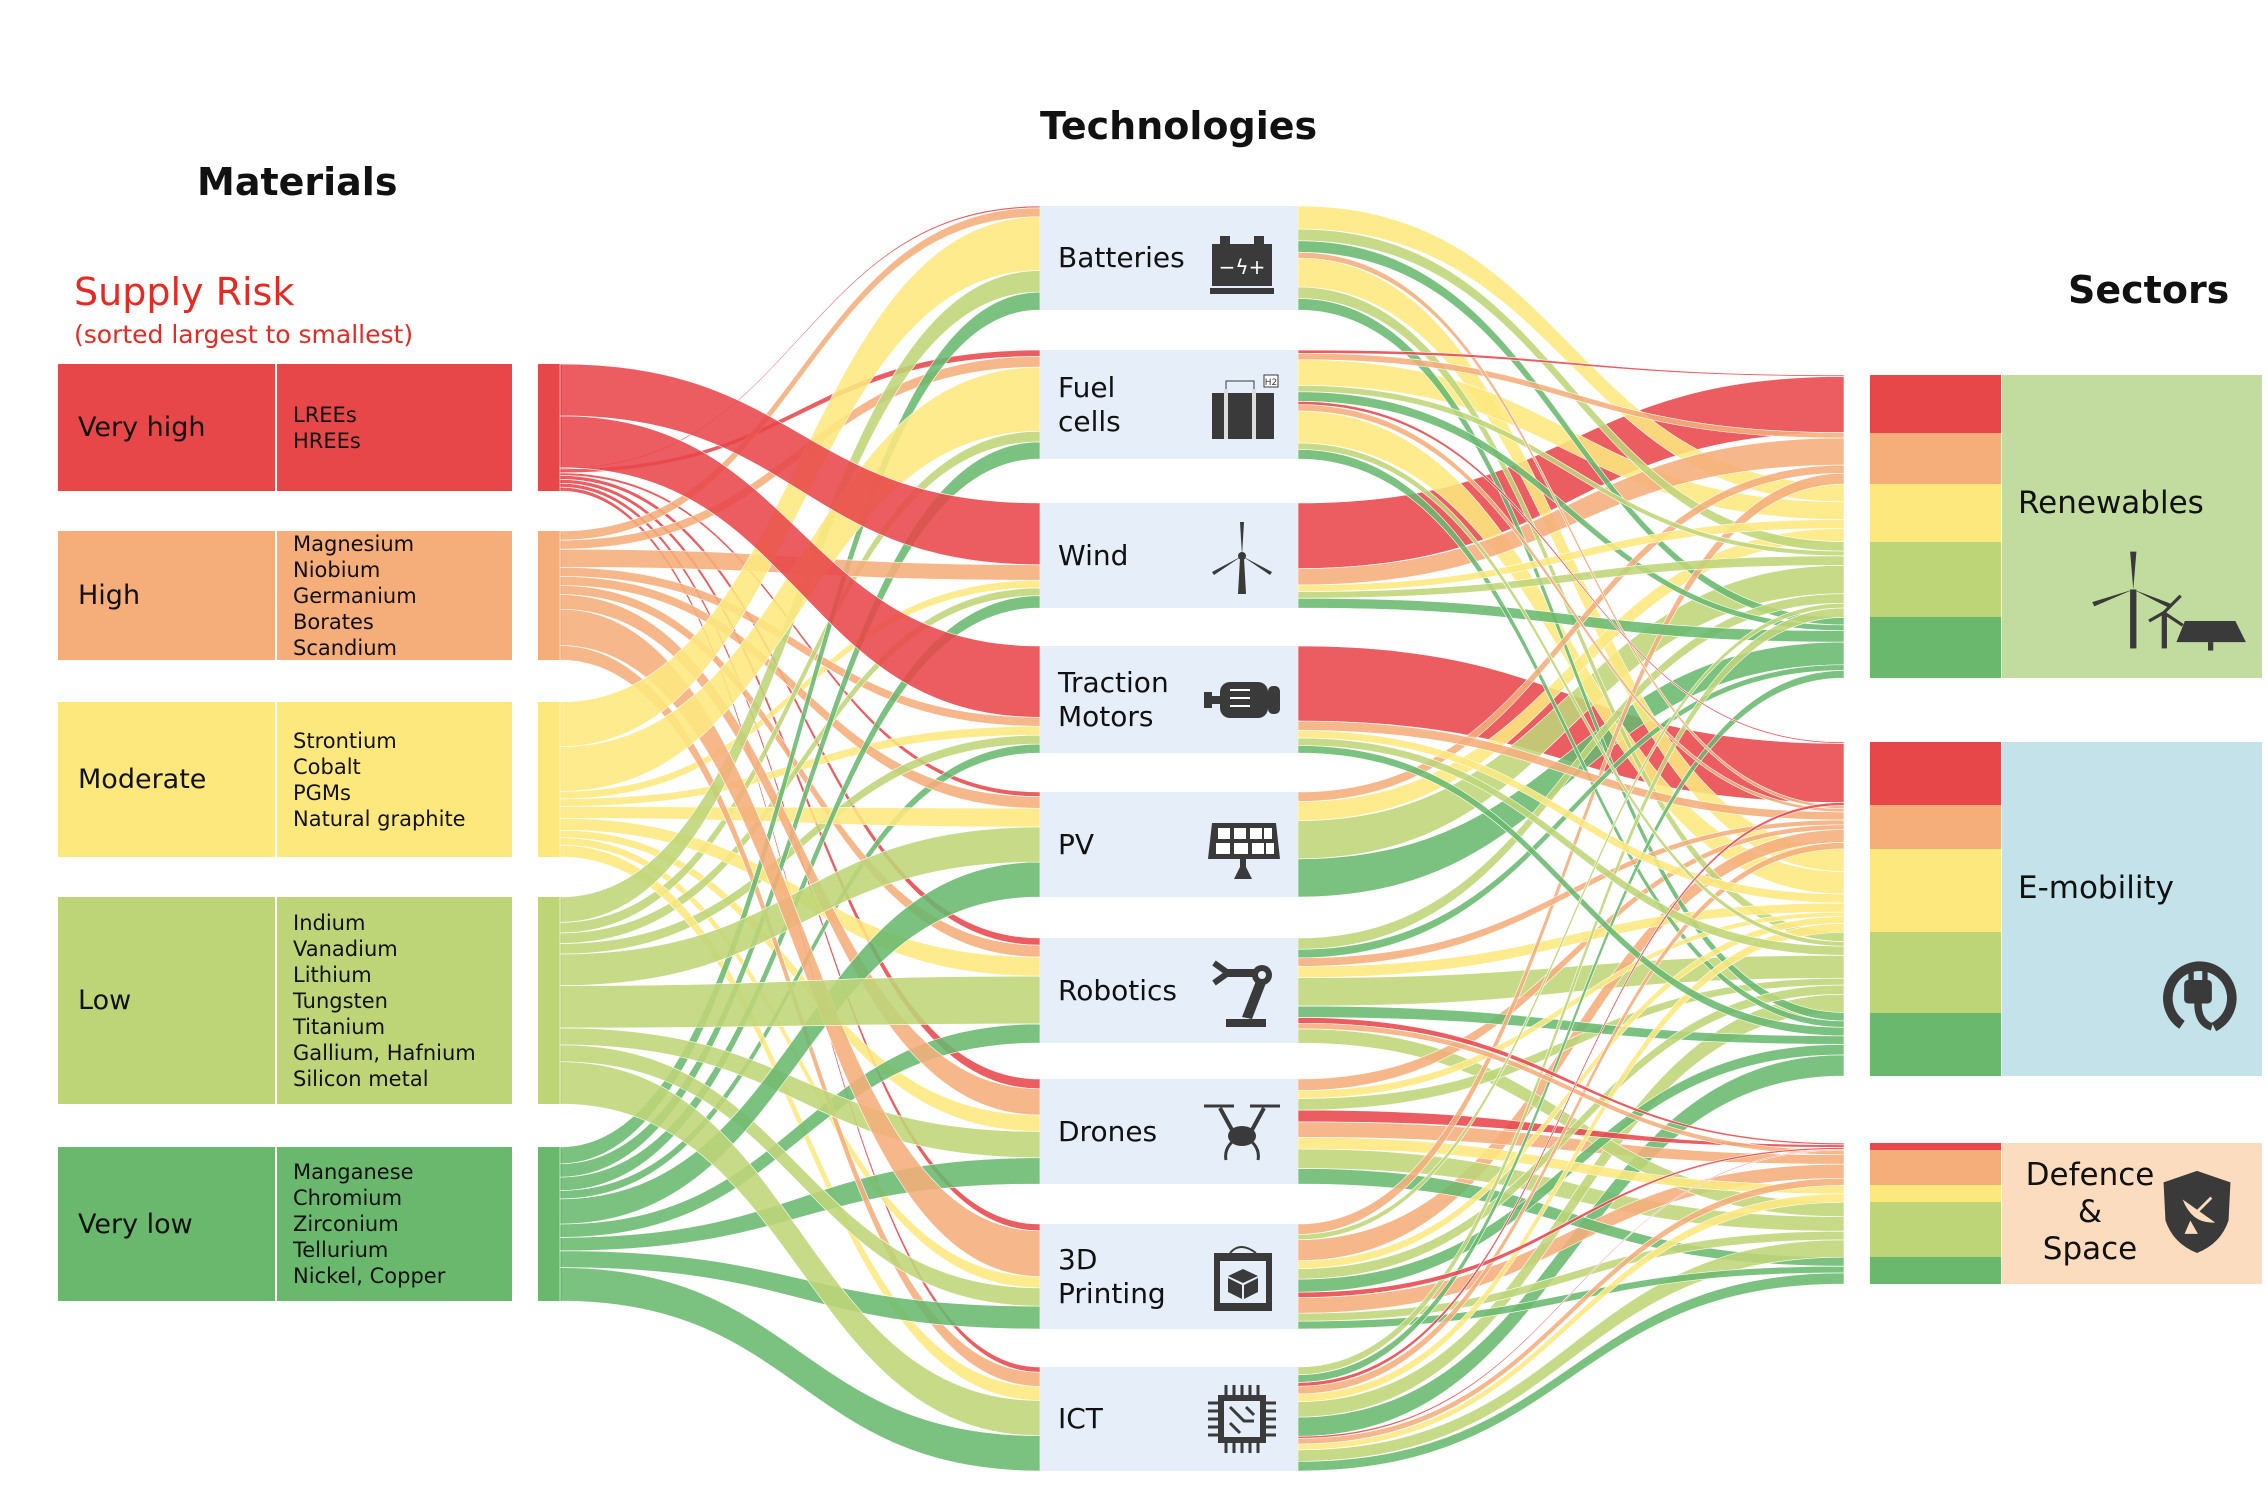 This screenshot has height=1492, width=2268. I want to click on material-level-vl: Very low, so click(166, 1224).